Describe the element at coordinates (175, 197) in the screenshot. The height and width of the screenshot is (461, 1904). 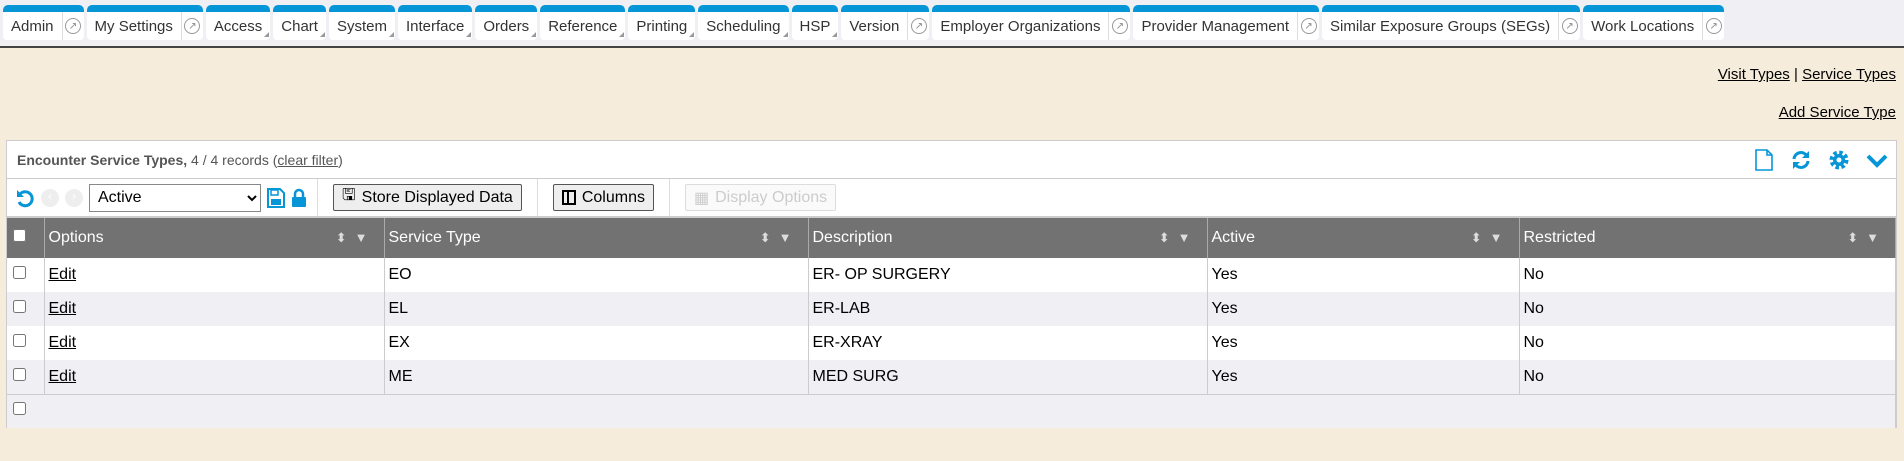
I see `filter-select: Active` at that location.